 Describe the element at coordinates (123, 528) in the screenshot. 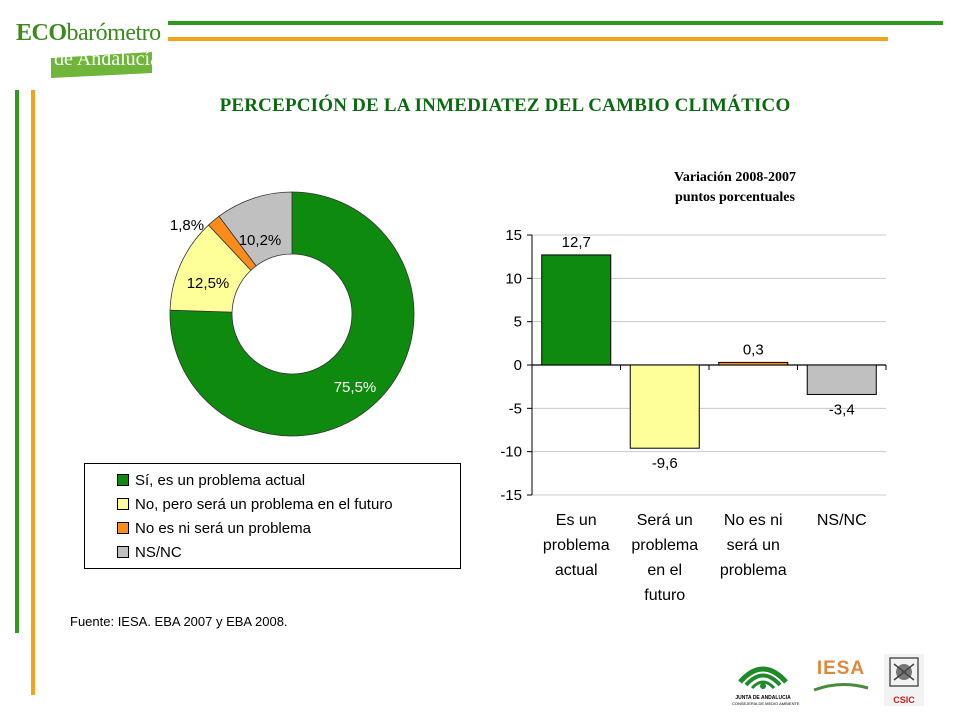

I see `legend-swatch-orange` at that location.